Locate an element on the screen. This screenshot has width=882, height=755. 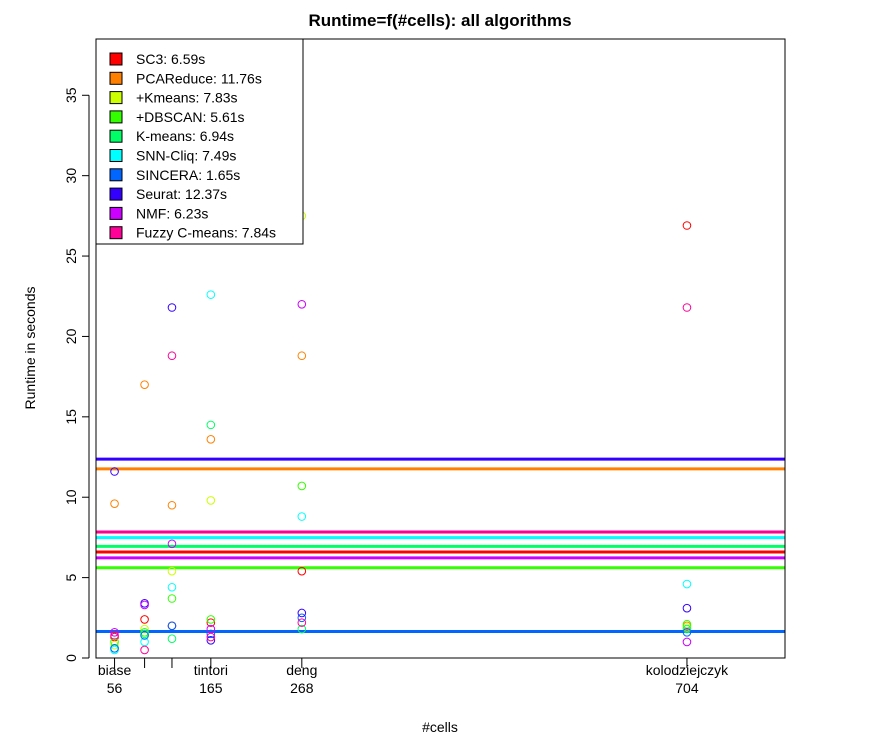
y-tick-label: 0 is located at coordinates (71, 658).